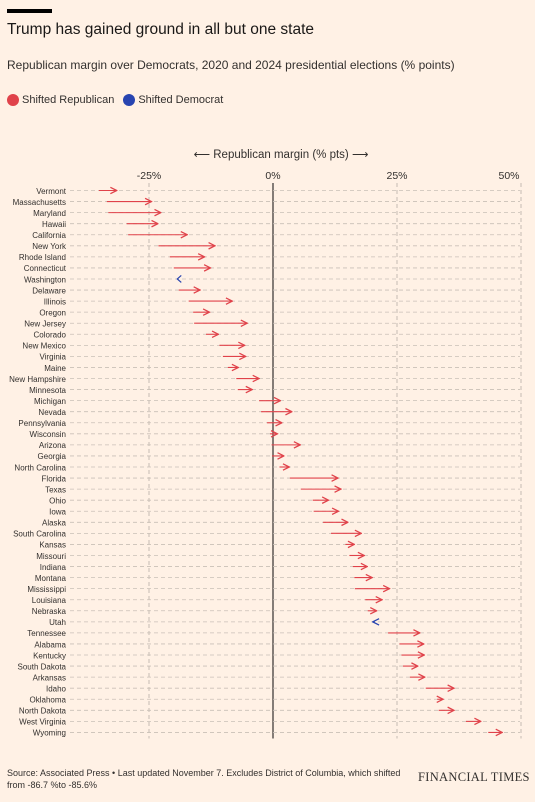 Image resolution: width=535 pixels, height=802 pixels. What do you see at coordinates (68, 100) in the screenshot?
I see `legend-label-republican: Shifted Republican` at bounding box center [68, 100].